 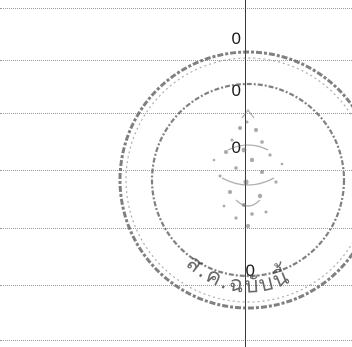 I want to click on svg-text: ส.ค.ฉบับนี้, so click(x=237, y=274).